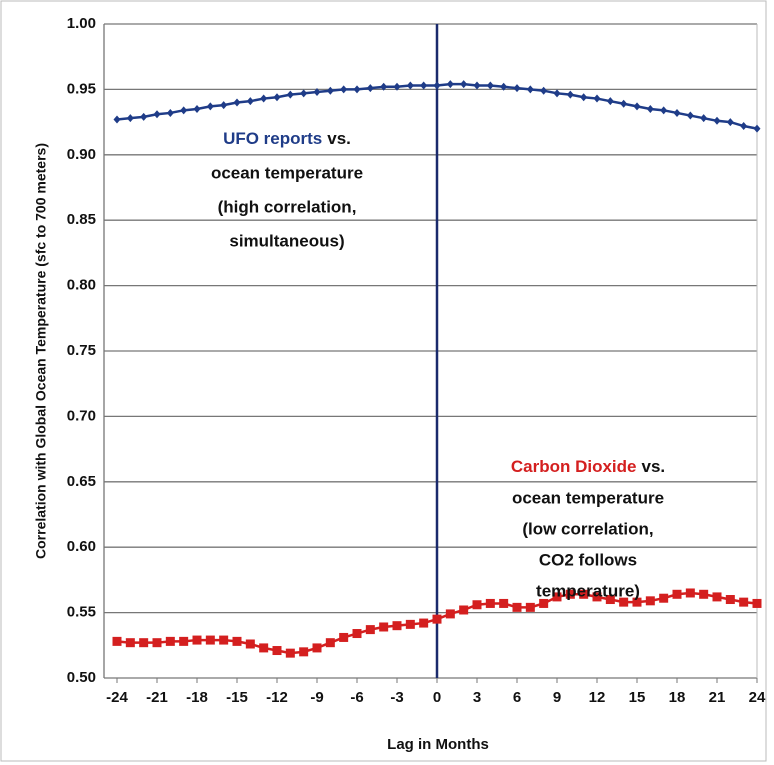 Image resolution: width=774 pixels, height=765 pixels. Describe the element at coordinates (438, 744) in the screenshot. I see `x-axis-label: Lag in Months` at that location.